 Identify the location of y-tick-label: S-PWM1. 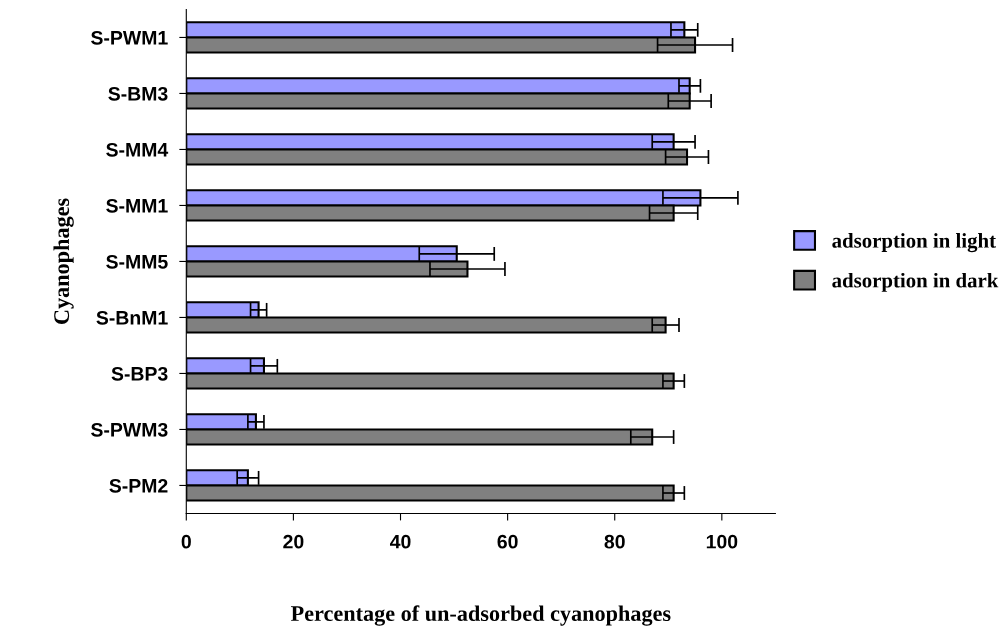
(129, 37).